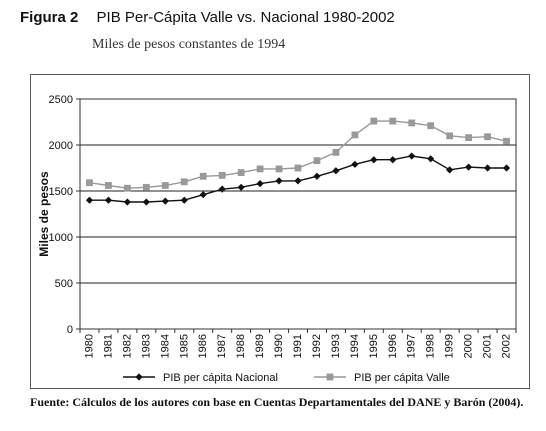 Image resolution: width=546 pixels, height=431 pixels. Describe the element at coordinates (402, 378) in the screenshot. I see `legend-label-valle: PIB per cápita Valle` at that location.